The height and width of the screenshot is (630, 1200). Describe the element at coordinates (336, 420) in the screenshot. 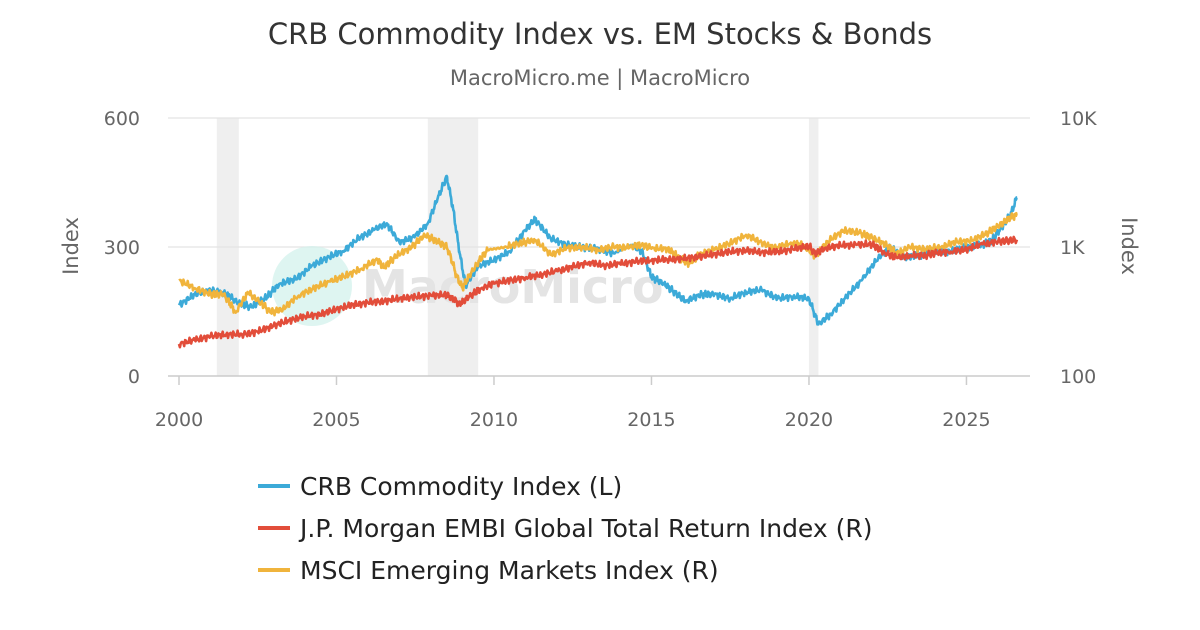

I see `x-tick-label: 2005` at that location.